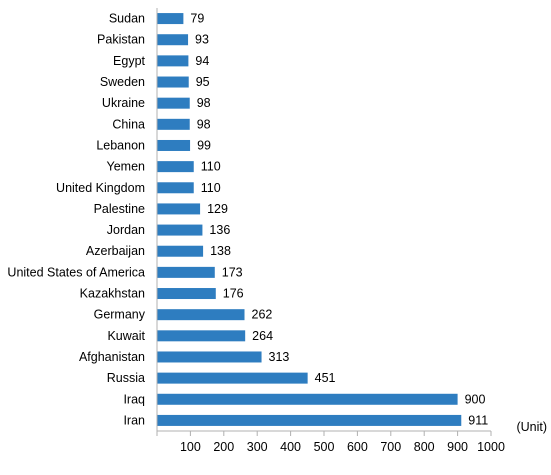 The image size is (551, 475). I want to click on category-label: Kuwait, so click(126, 336).